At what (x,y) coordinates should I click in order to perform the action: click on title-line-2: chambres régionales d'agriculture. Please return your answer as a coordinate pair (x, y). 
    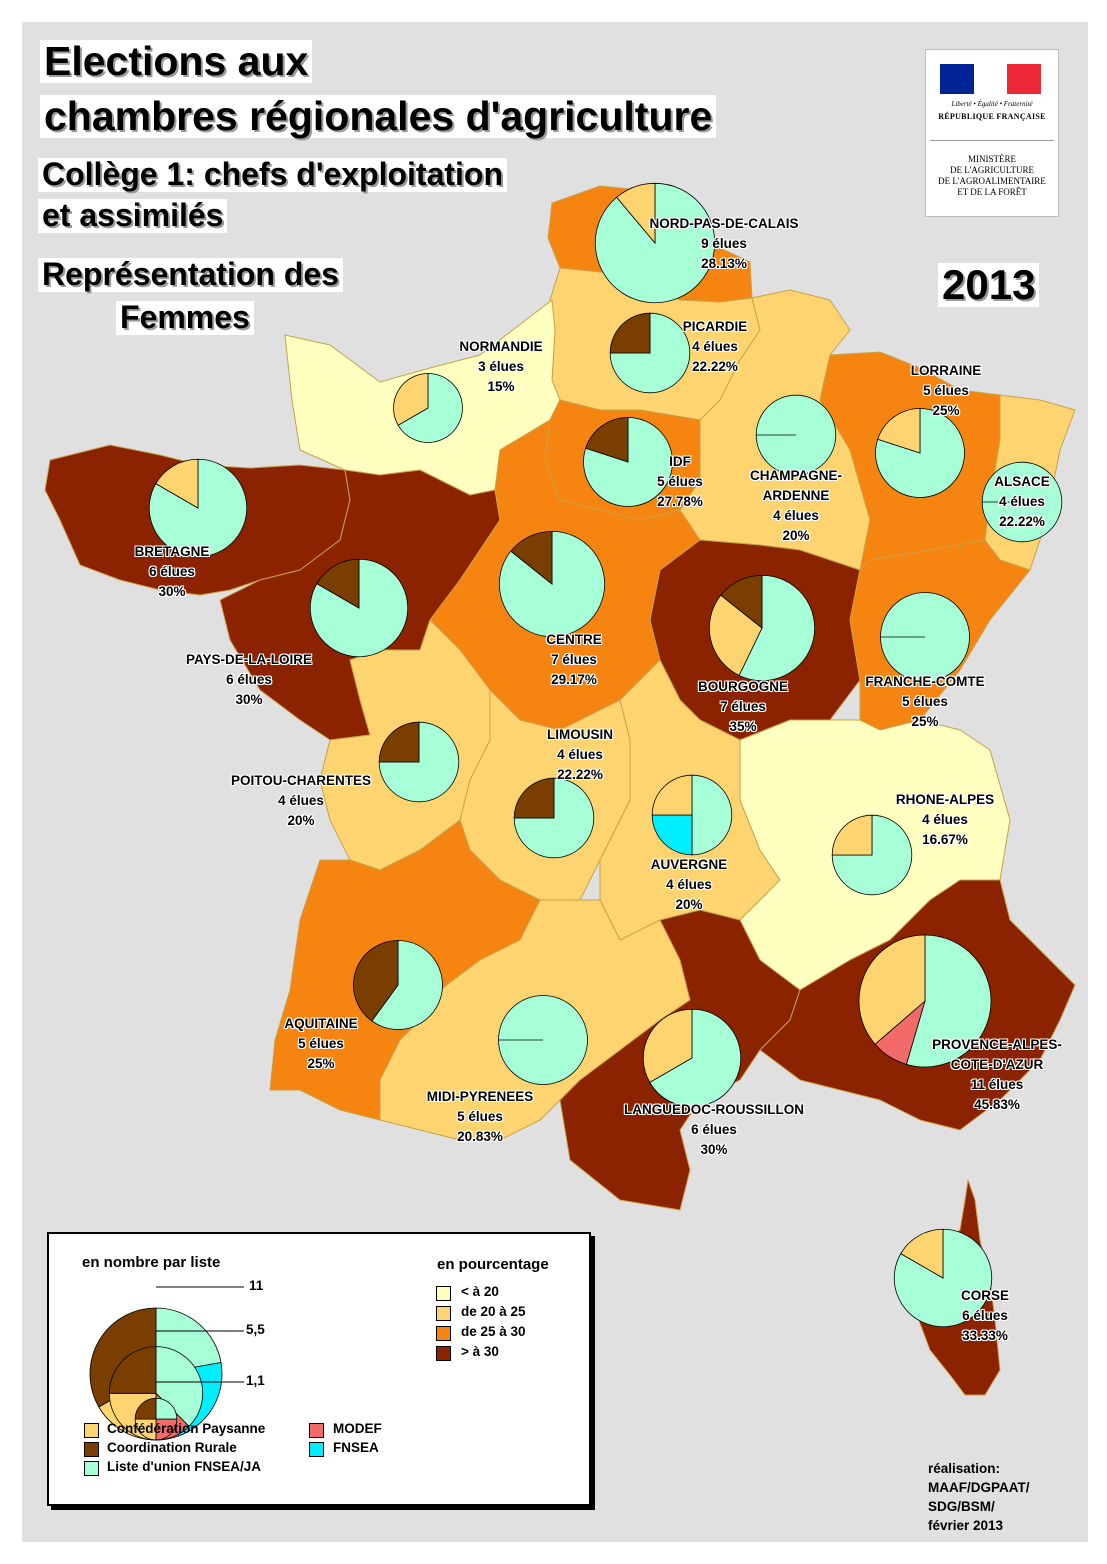
    Looking at the image, I should click on (378, 116).